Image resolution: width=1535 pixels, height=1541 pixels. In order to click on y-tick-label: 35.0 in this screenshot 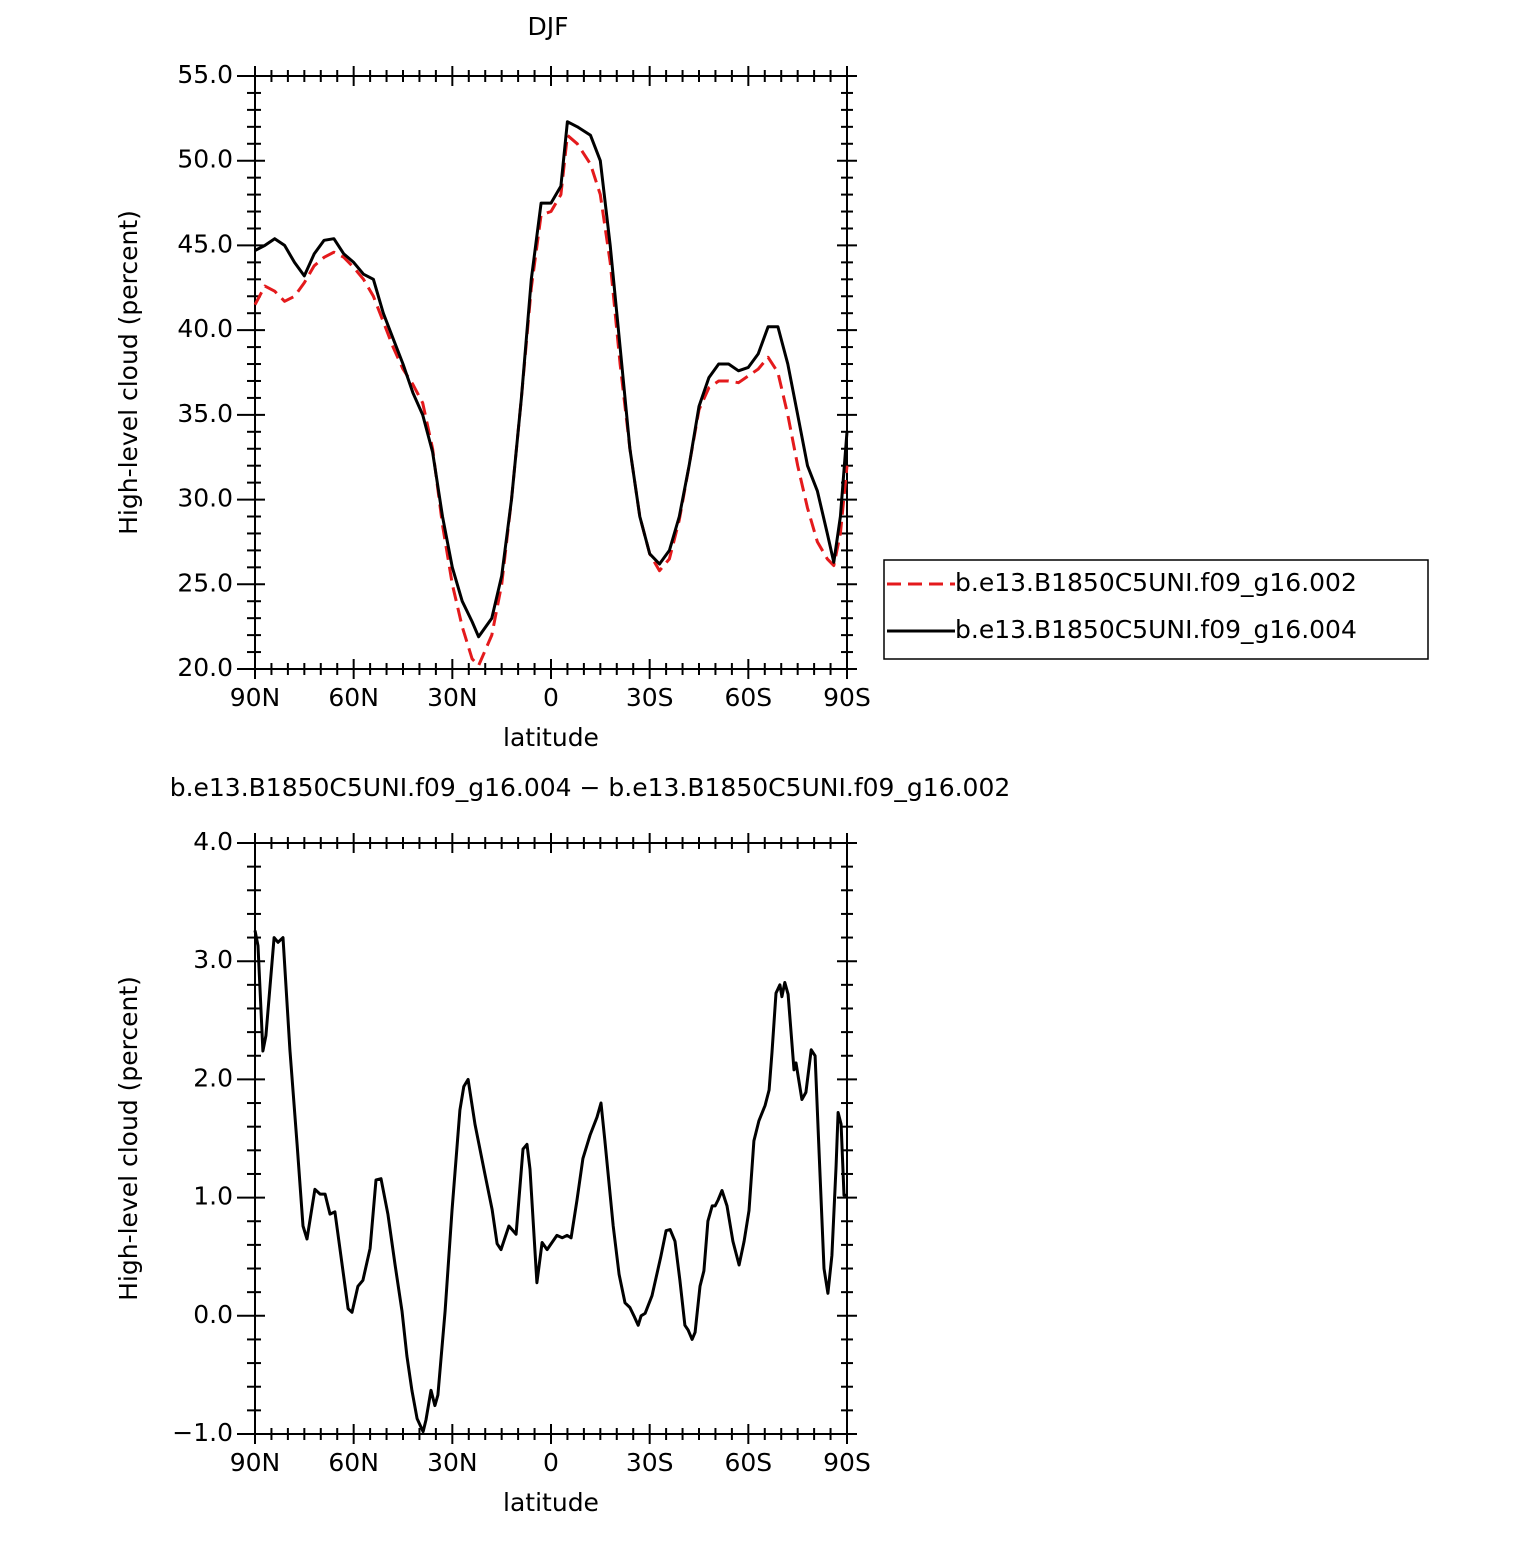, I will do `click(205, 413)`.